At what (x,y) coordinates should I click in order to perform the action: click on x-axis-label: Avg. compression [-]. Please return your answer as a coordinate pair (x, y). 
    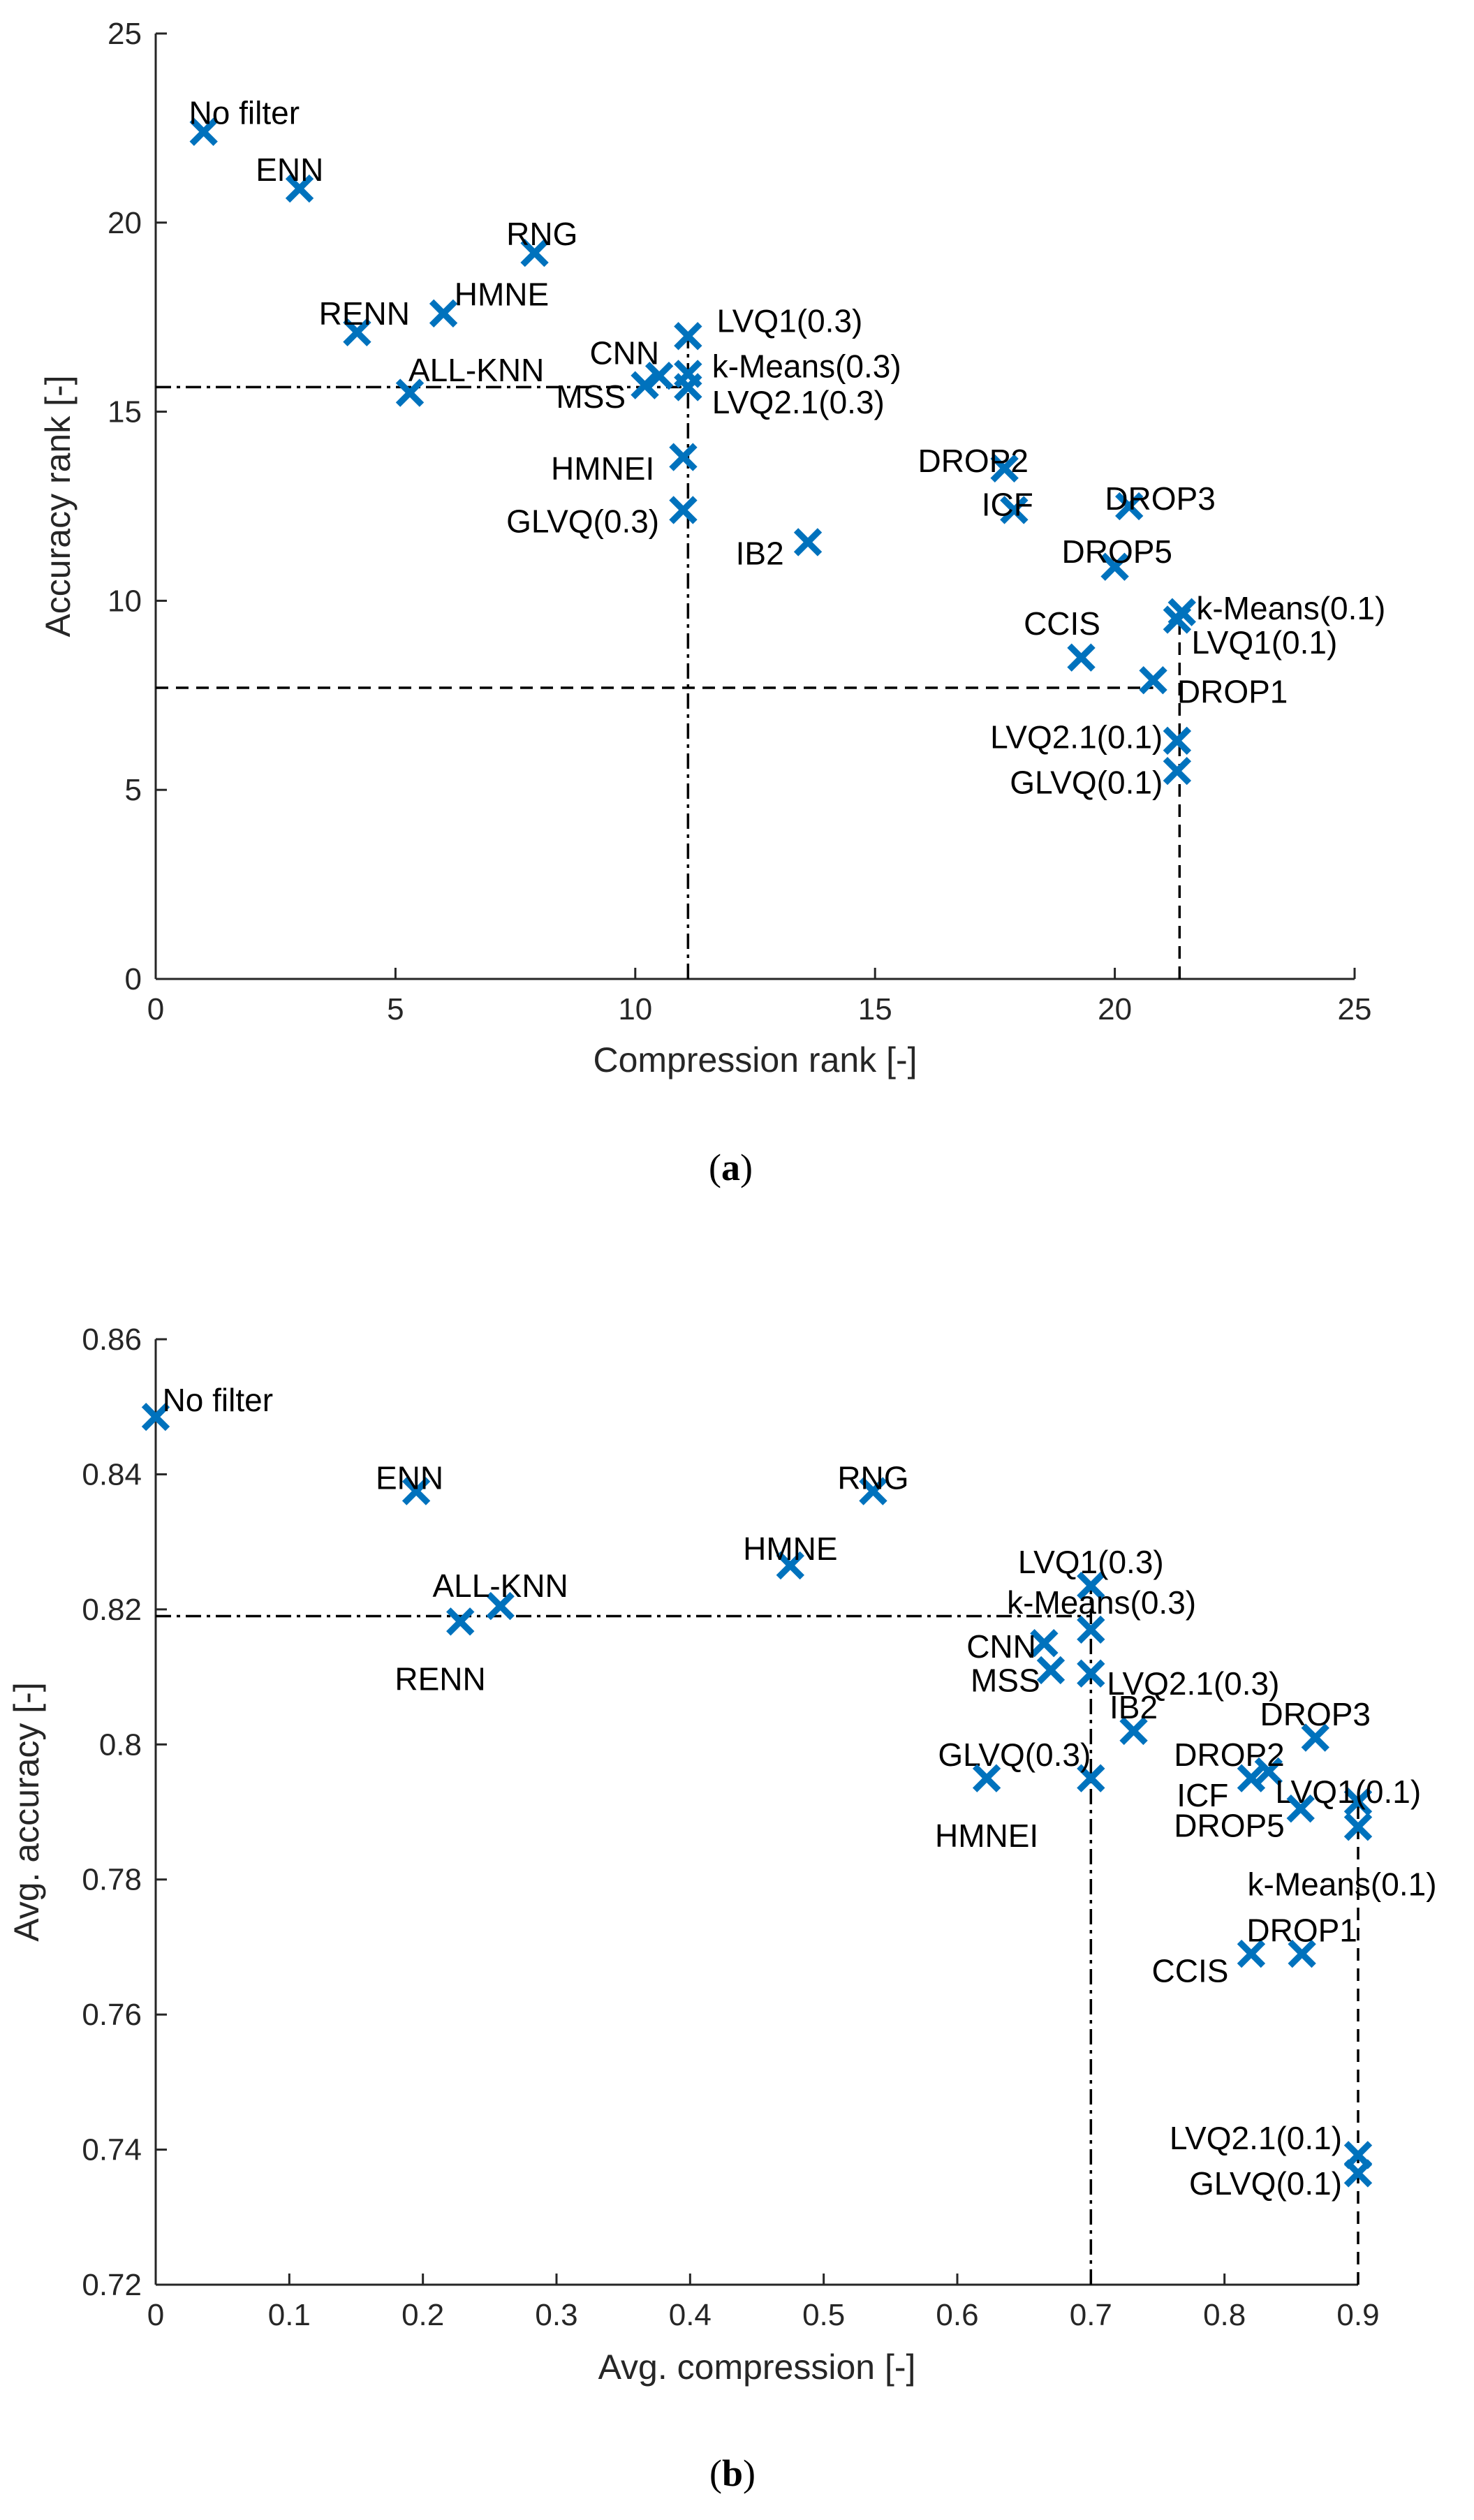
    Looking at the image, I should click on (757, 2367).